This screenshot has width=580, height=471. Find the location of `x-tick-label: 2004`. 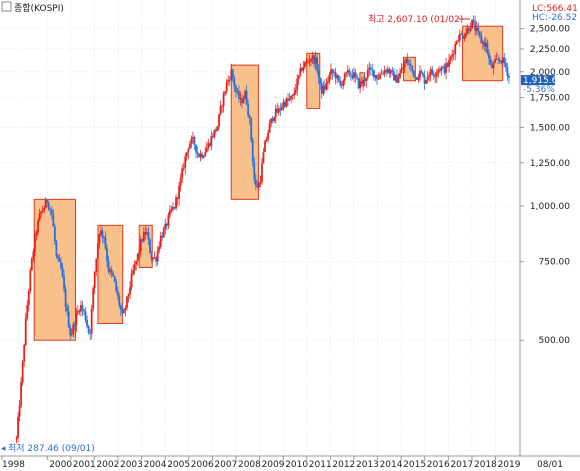

x-tick-label: 2004 is located at coordinates (155, 465).